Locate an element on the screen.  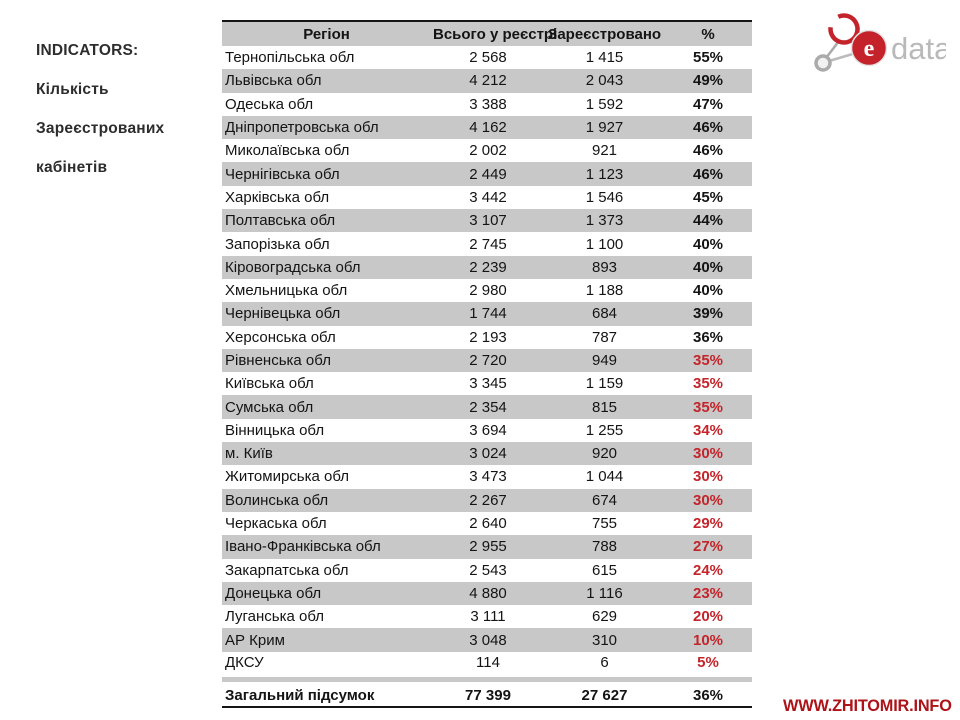
percent-cell: 23% is located at coordinates (708, 593).